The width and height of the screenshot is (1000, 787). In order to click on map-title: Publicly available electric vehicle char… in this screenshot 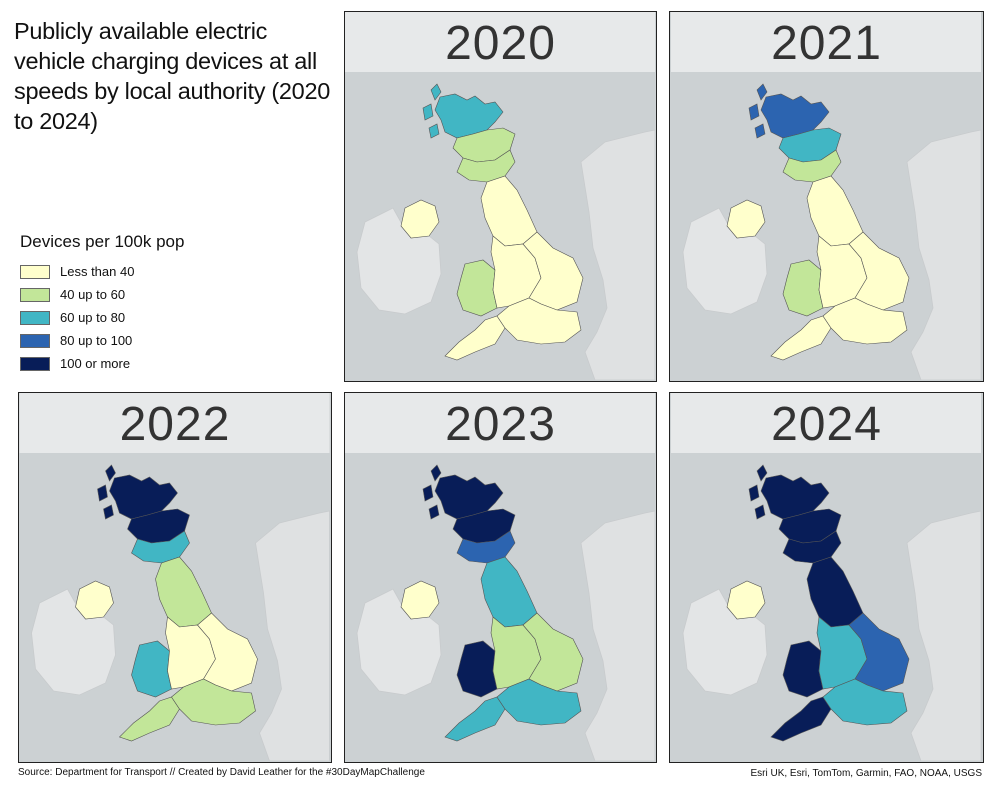, I will do `click(172, 76)`.